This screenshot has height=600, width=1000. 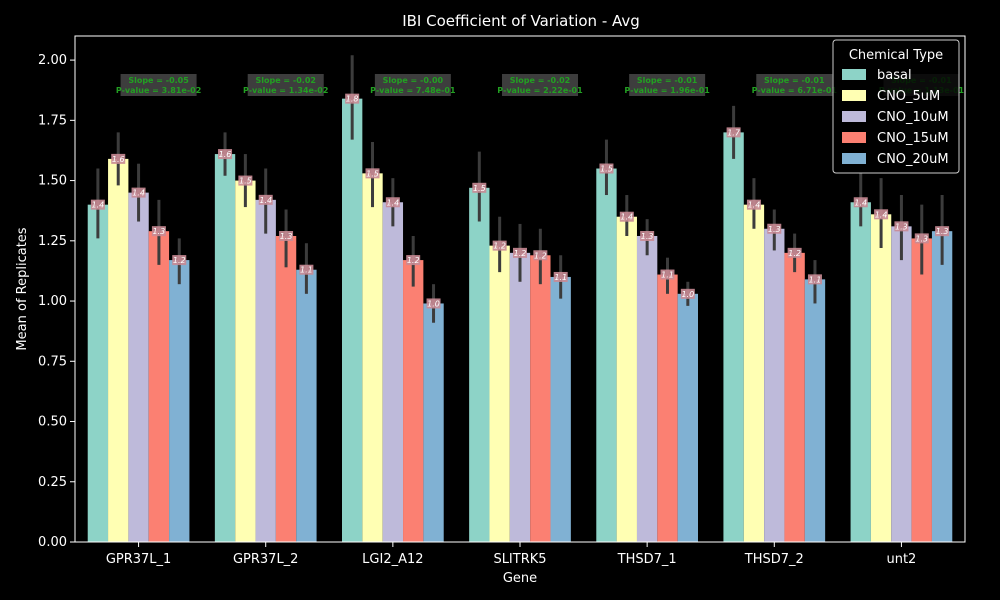 I want to click on data-label: 1.7, so click(x=734, y=132).